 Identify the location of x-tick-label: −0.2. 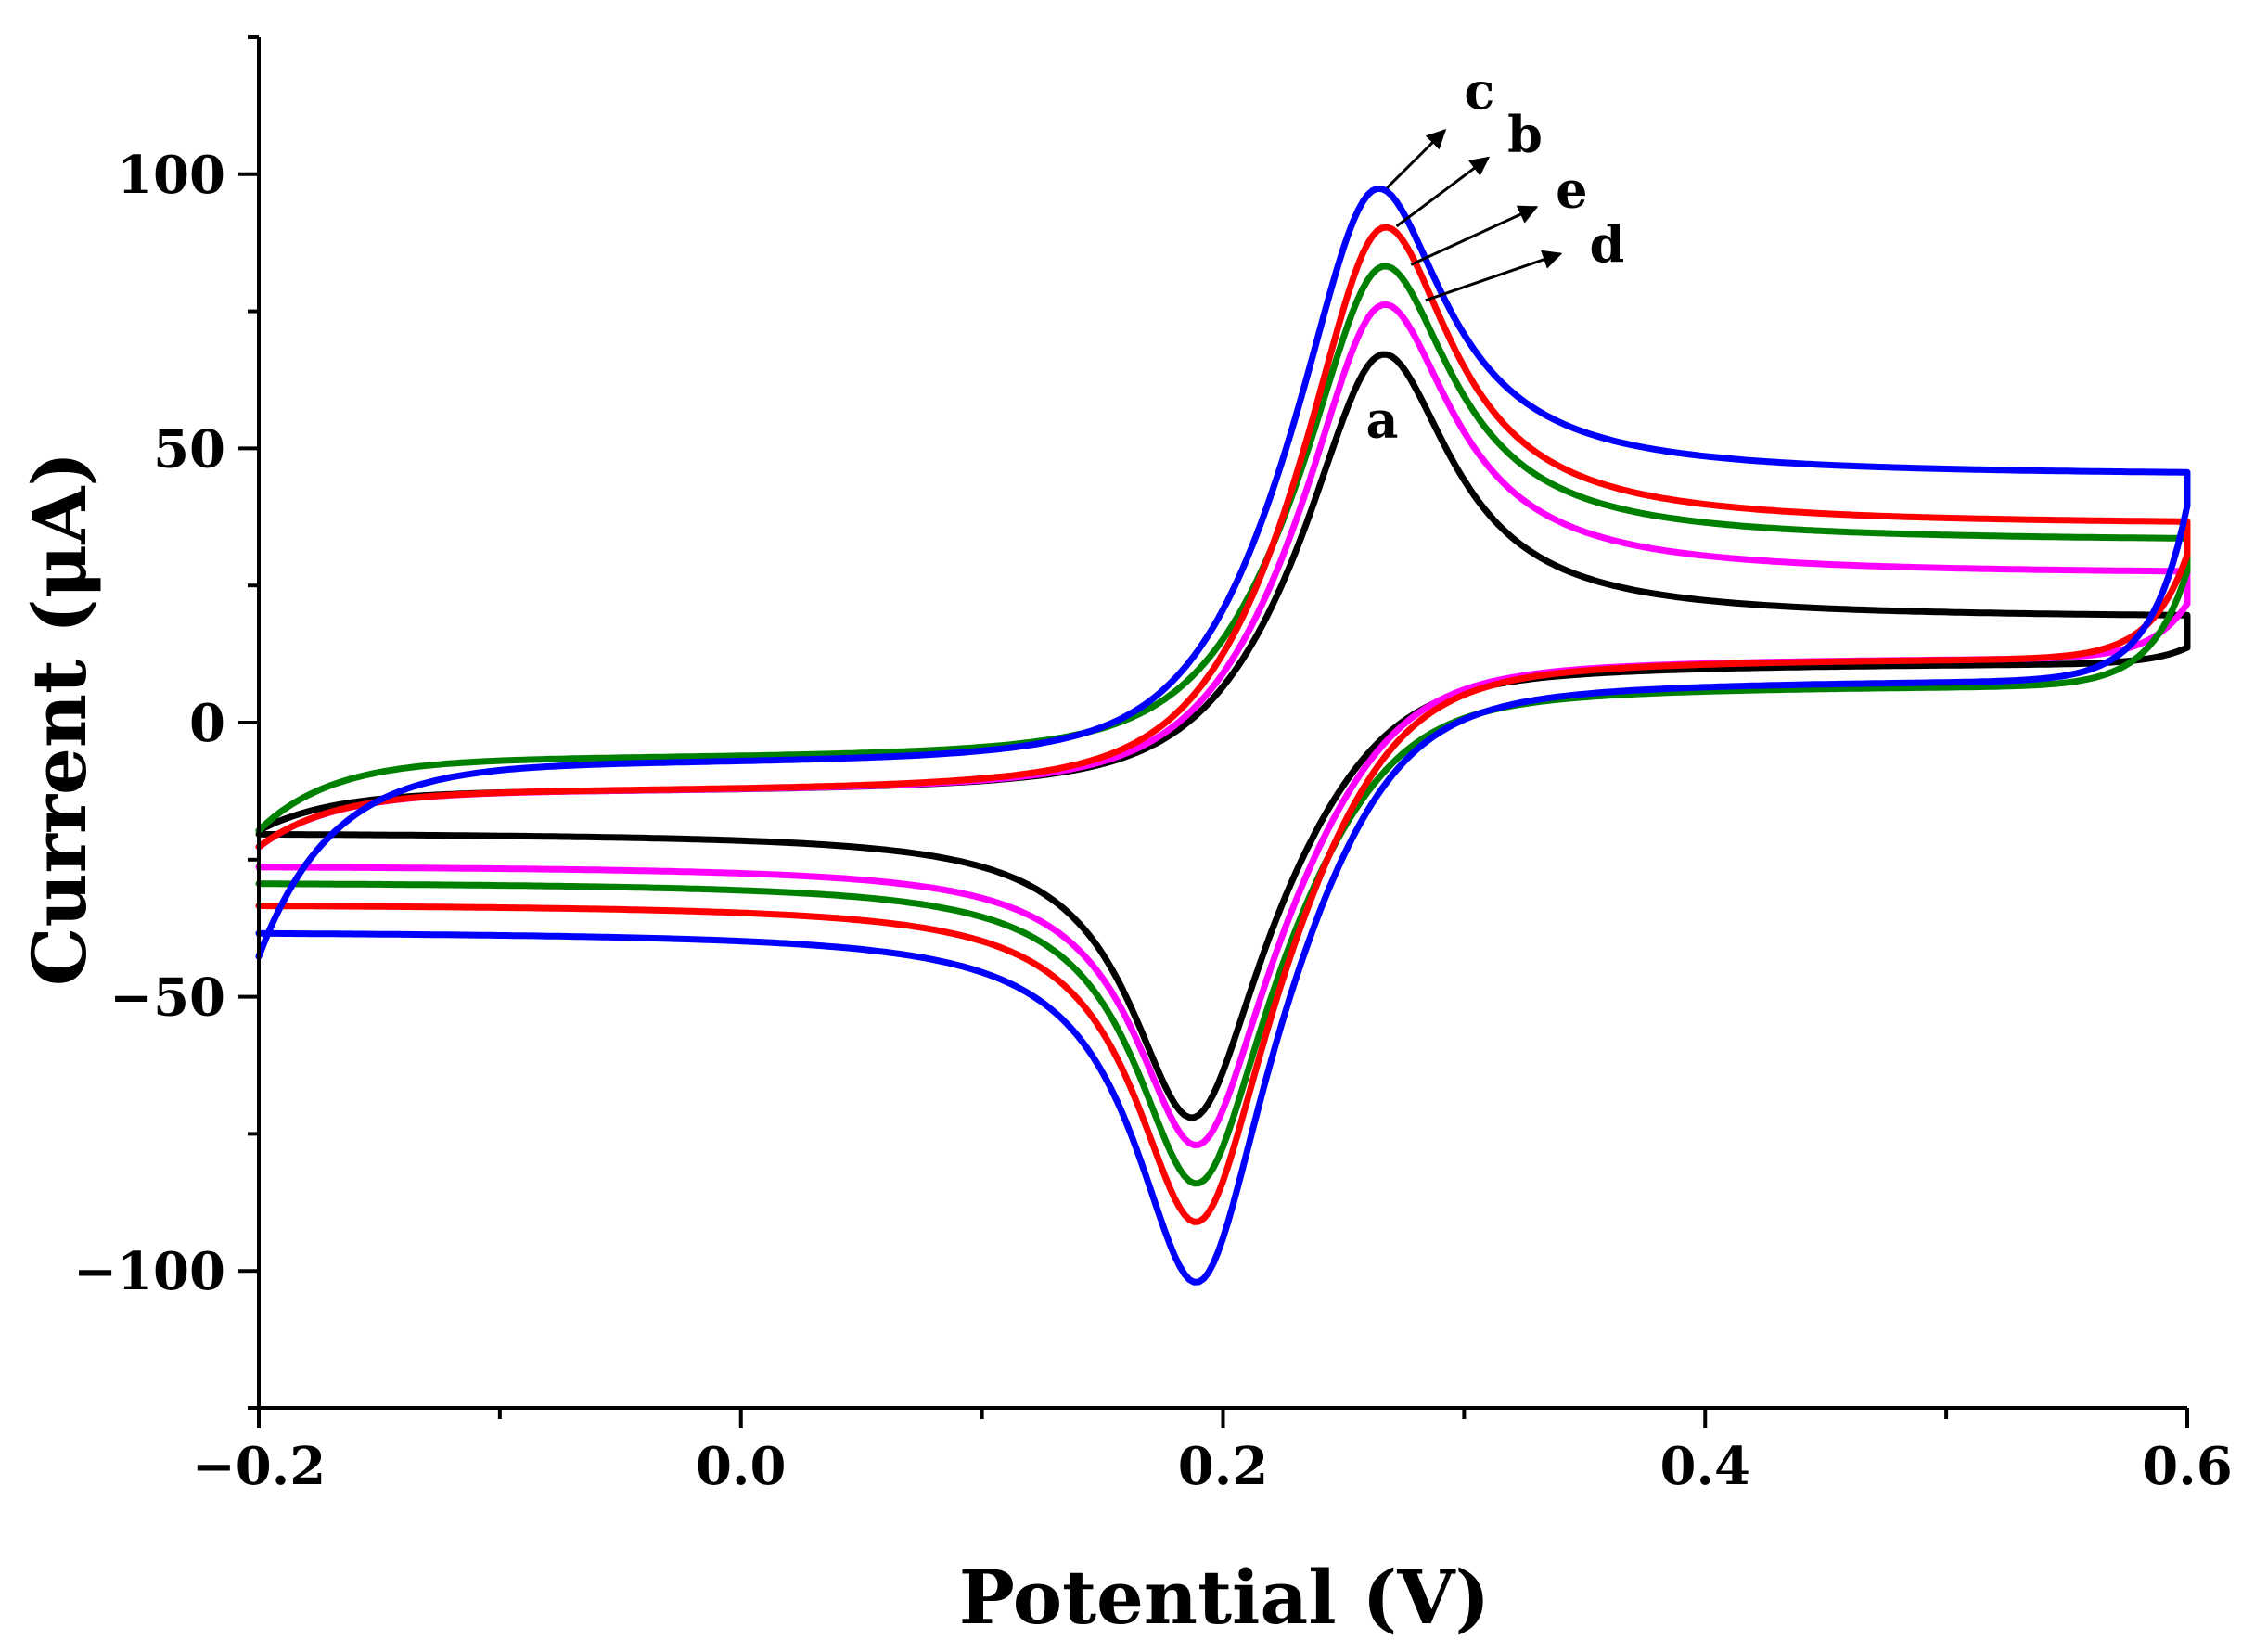
(259, 1466).